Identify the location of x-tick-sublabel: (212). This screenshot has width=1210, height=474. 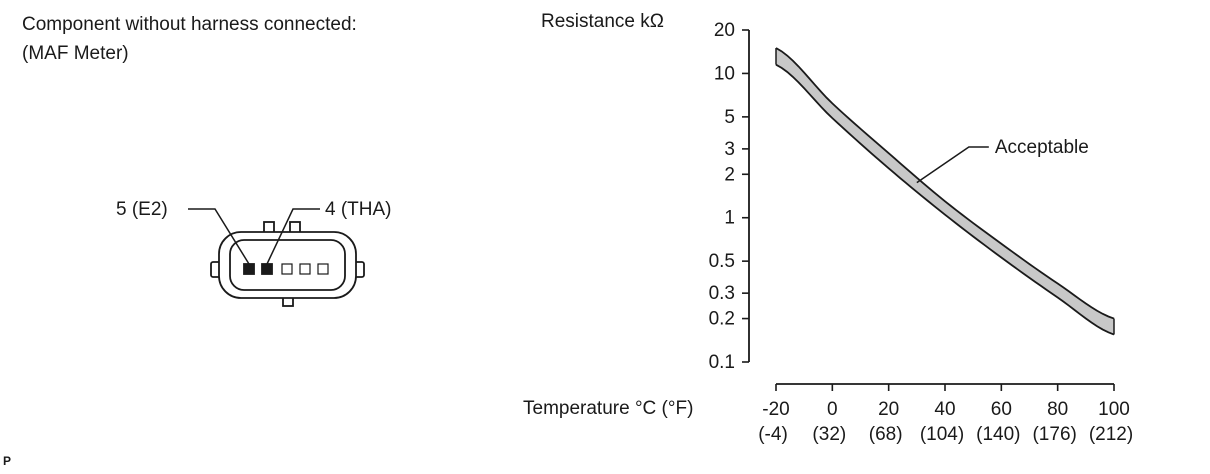
(1111, 434).